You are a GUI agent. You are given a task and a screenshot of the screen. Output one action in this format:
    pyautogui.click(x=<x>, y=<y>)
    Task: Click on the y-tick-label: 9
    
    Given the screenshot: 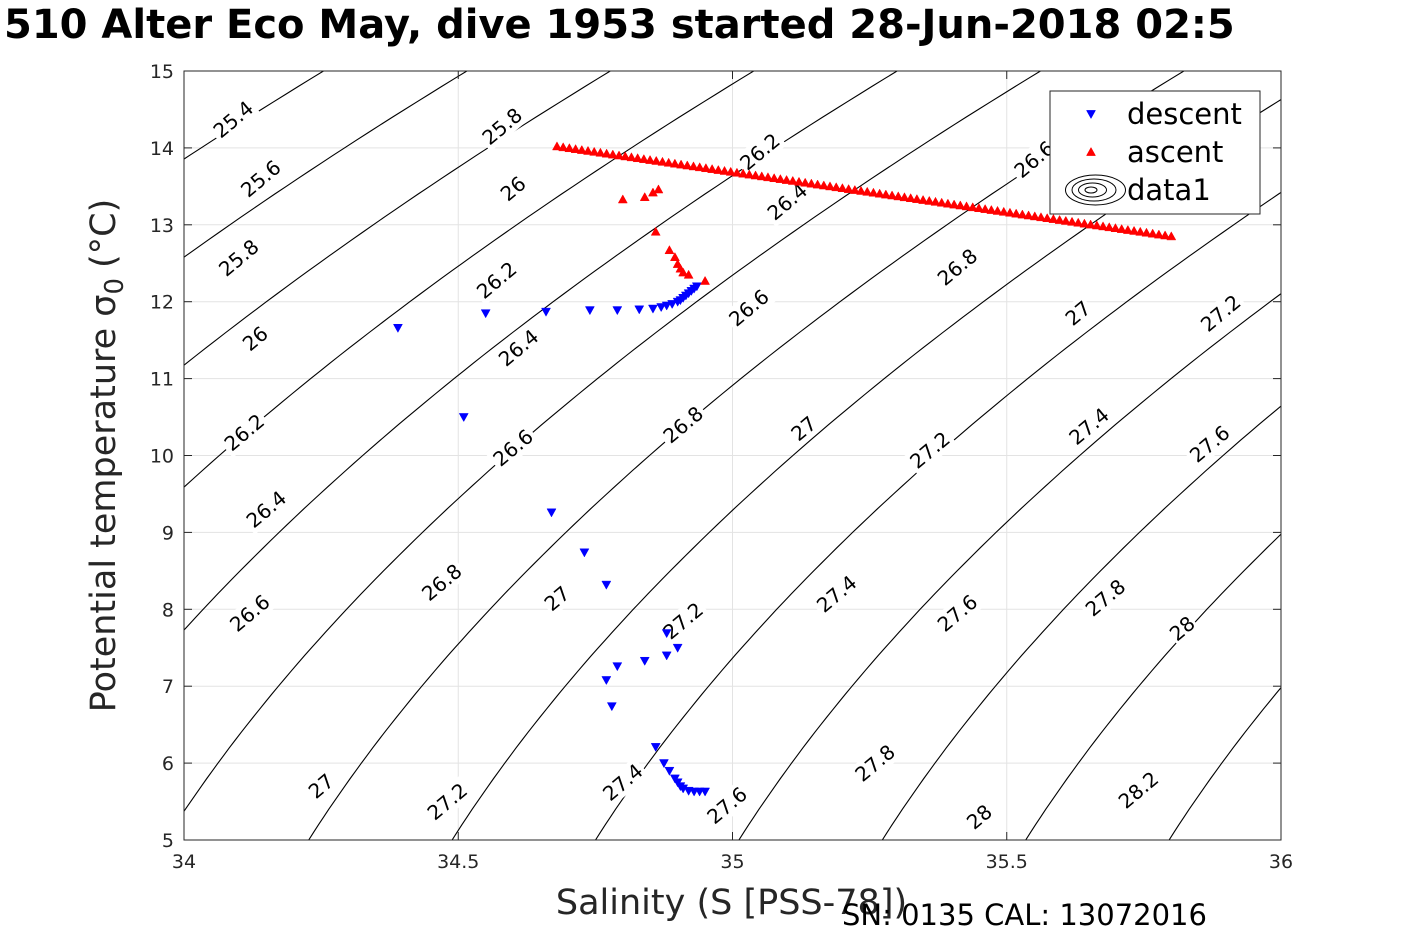 What is the action you would take?
    pyautogui.click(x=168, y=533)
    